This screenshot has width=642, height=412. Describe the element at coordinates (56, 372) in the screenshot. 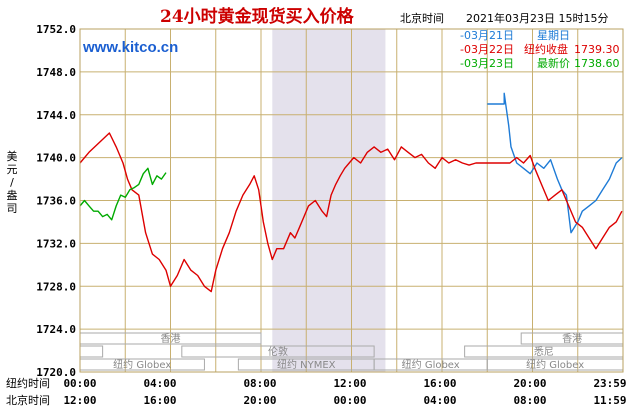

I see `y-tick-label: 1720.0` at that location.